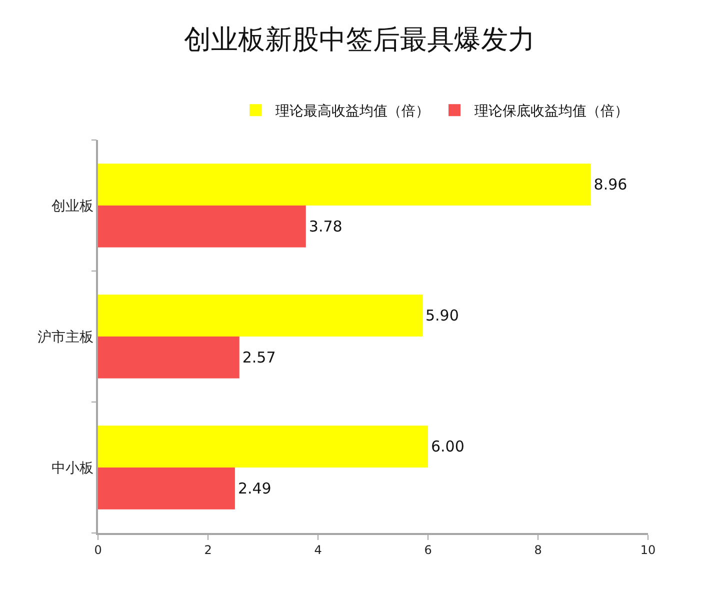 The width and height of the screenshot is (719, 603). I want to click on data-label: 8.96, so click(611, 185).